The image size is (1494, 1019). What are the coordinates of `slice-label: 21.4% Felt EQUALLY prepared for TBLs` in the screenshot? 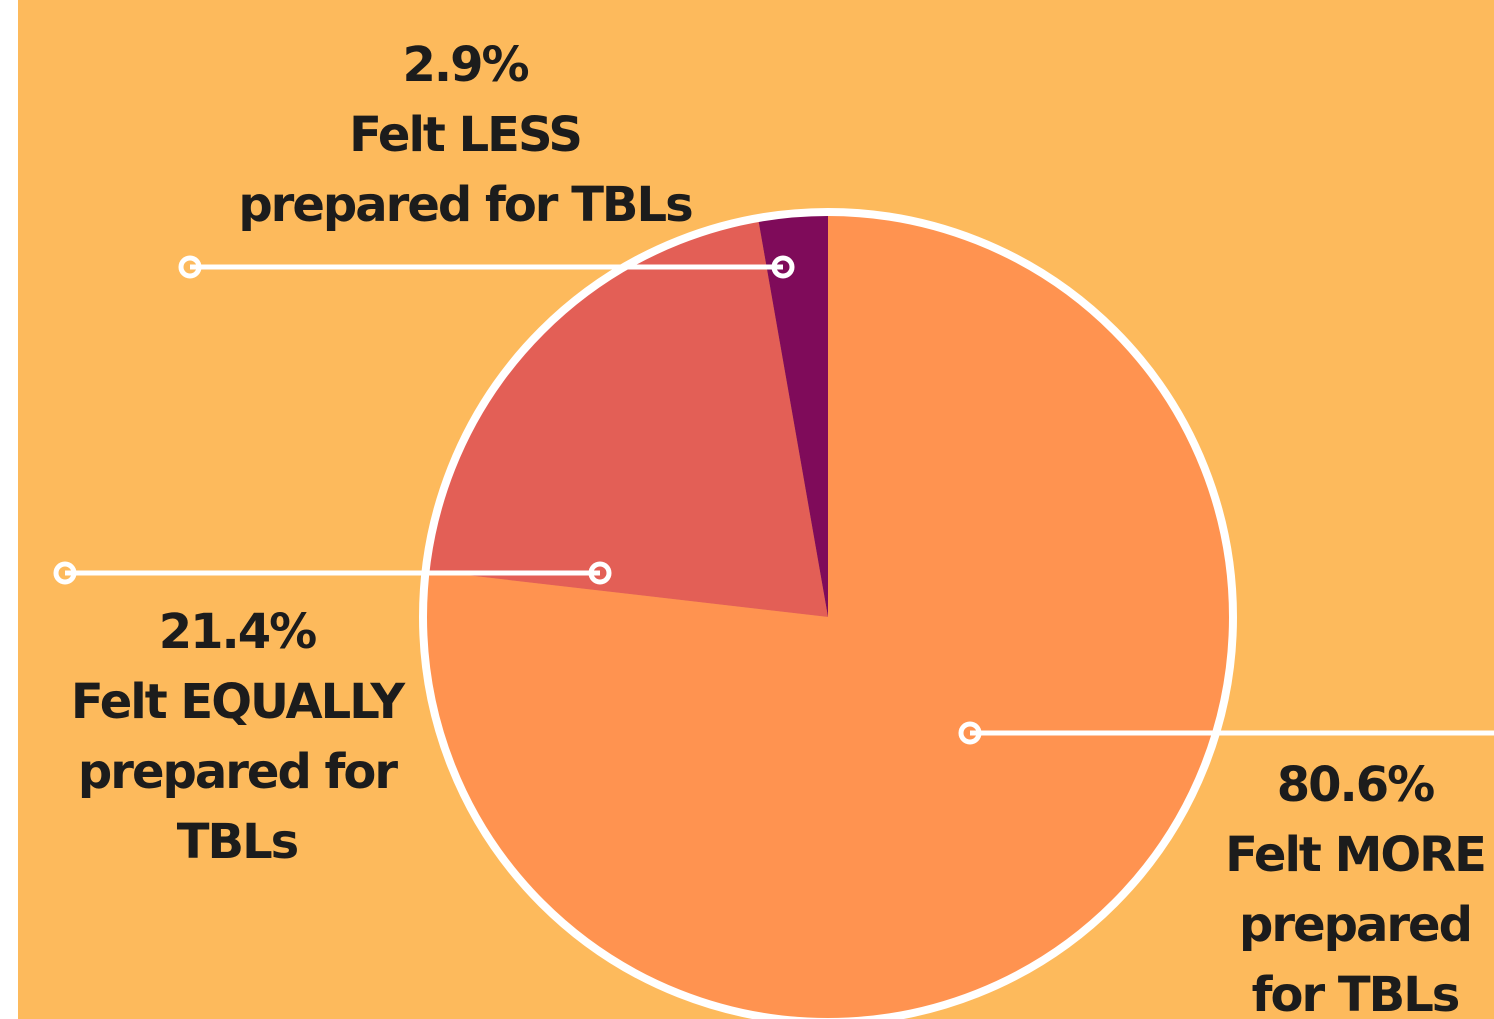 It's located at (277, 737).